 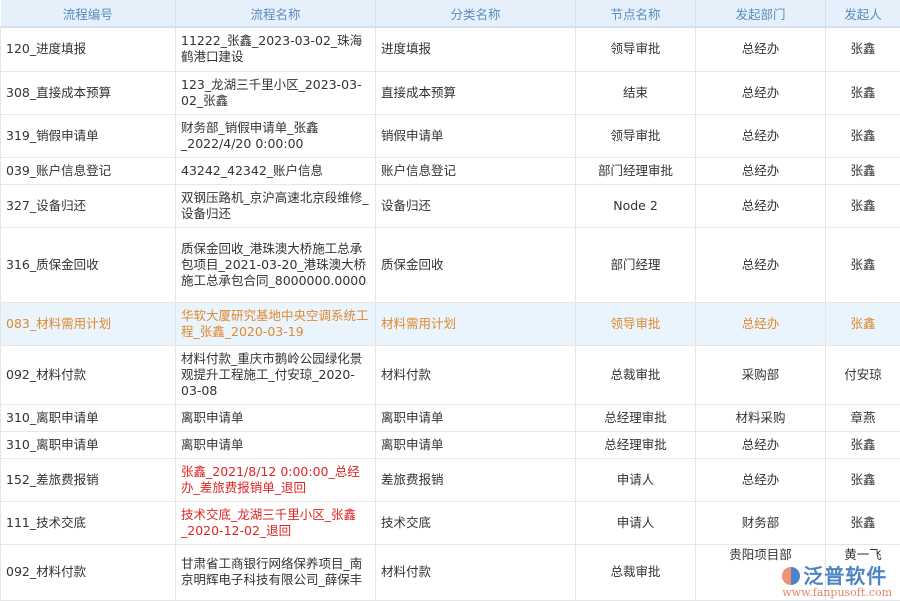 I want to click on row-name: 技术交底_龙湖三千里小区_张鑫_2020-12-02_退回, so click(x=276, y=522).